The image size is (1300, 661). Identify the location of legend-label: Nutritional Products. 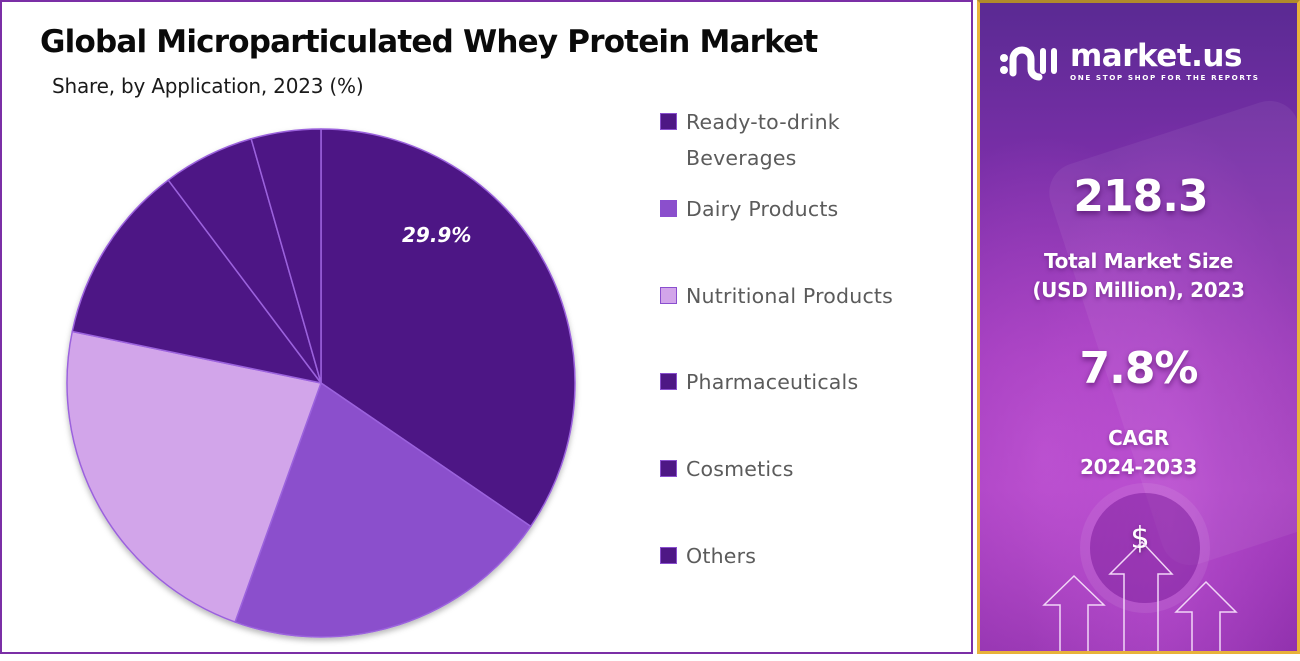
(790, 296).